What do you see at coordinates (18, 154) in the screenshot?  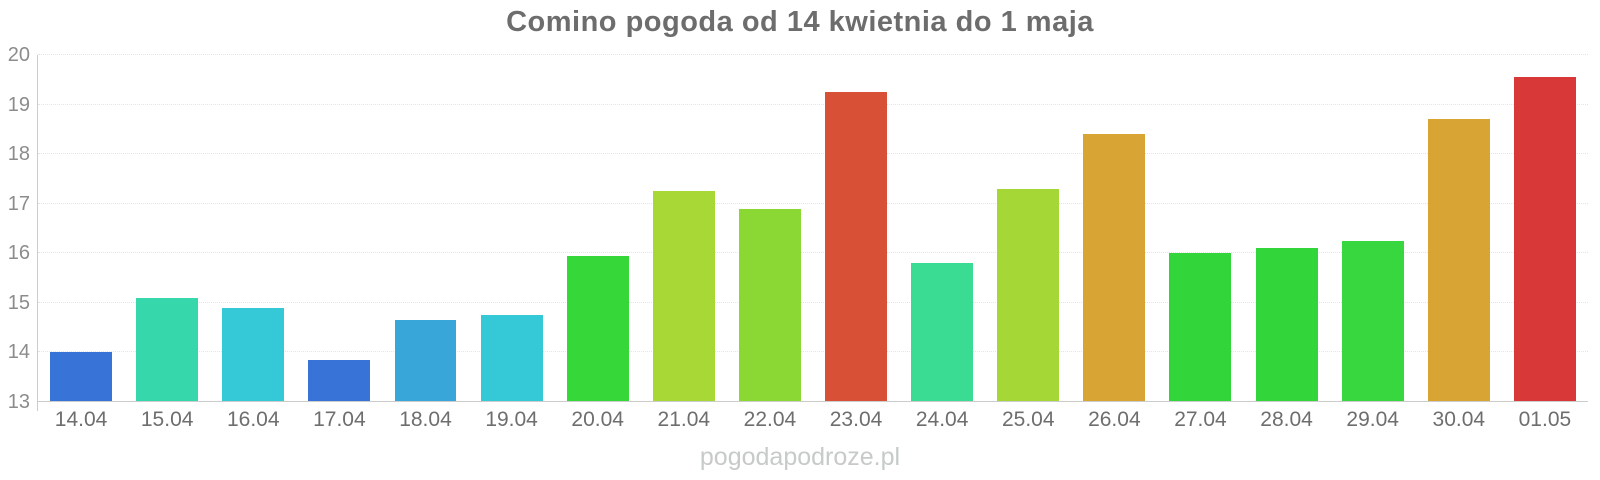 I see `y-tick-label: 18` at bounding box center [18, 154].